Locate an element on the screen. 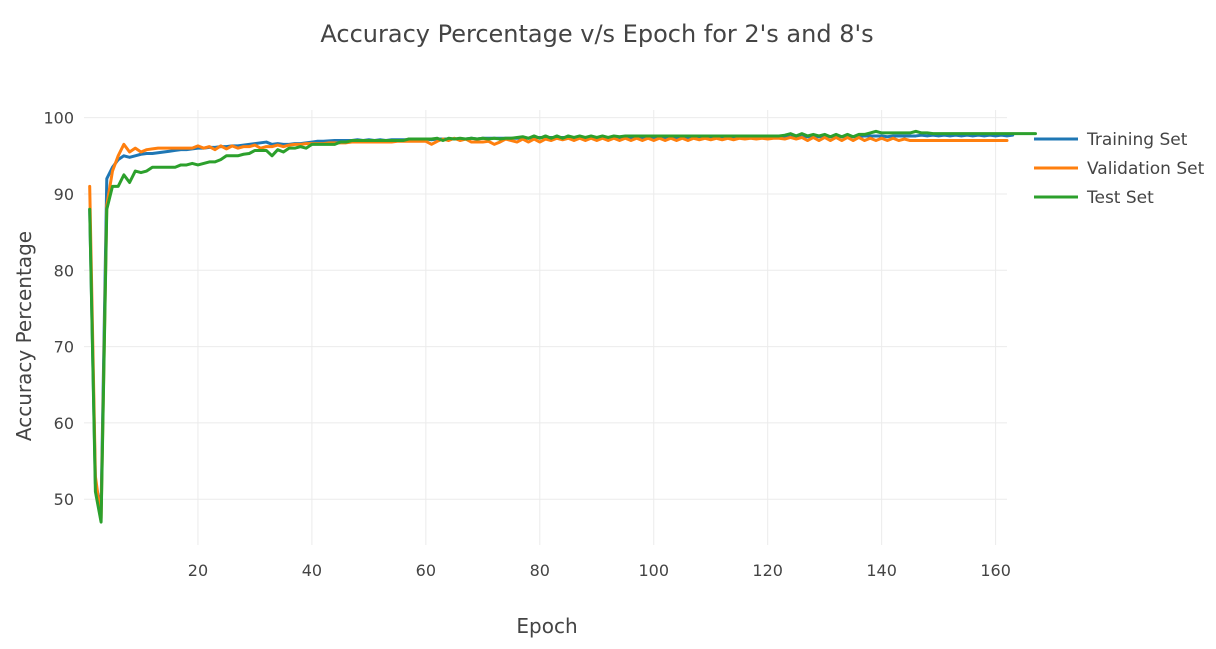 The width and height of the screenshot is (1216, 649). y-tick-label: 50 is located at coordinates (64, 499).